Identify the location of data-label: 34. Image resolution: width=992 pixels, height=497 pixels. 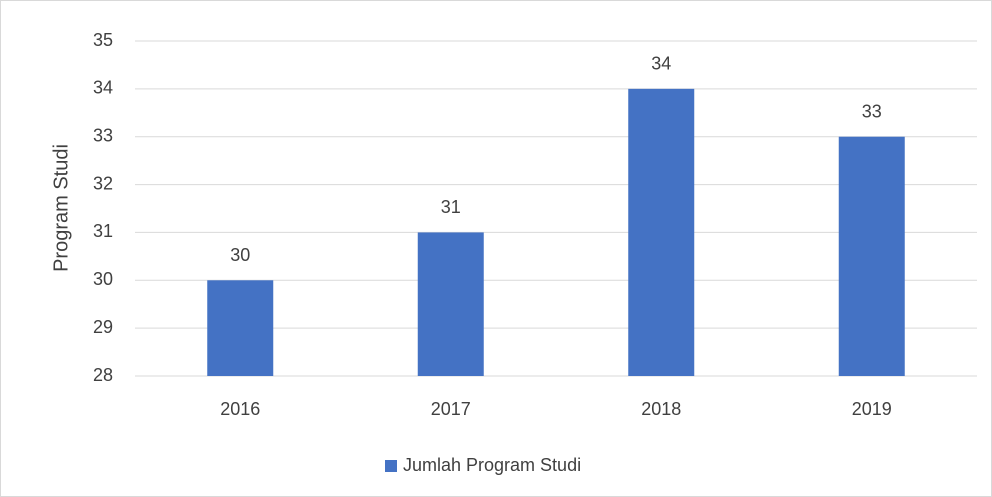
(661, 64).